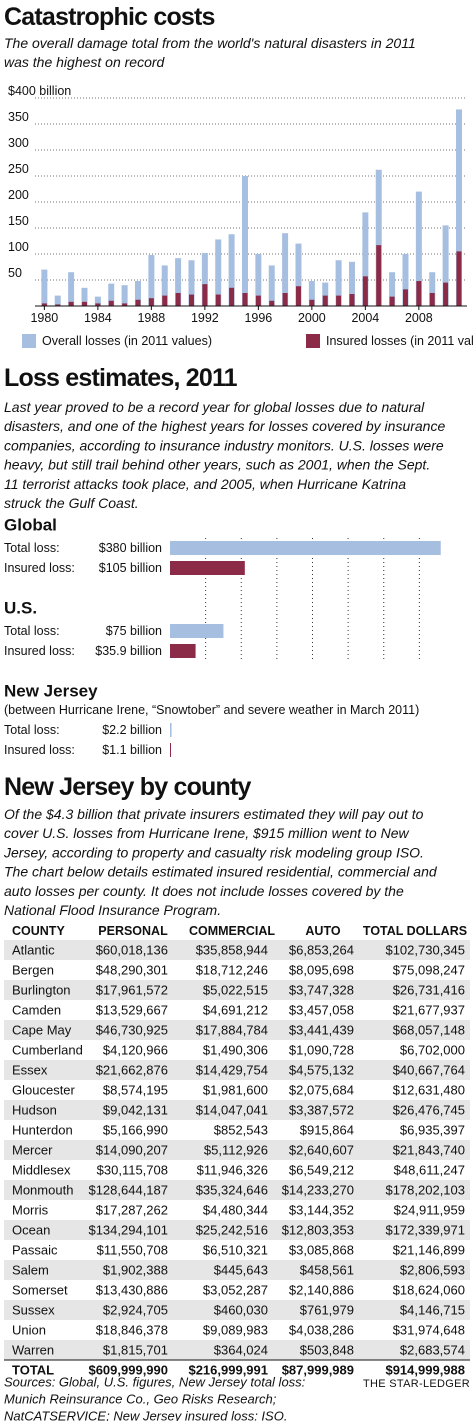 The height and width of the screenshot is (1421, 474). What do you see at coordinates (30, 1270) in the screenshot?
I see `table-cell: Salem` at bounding box center [30, 1270].